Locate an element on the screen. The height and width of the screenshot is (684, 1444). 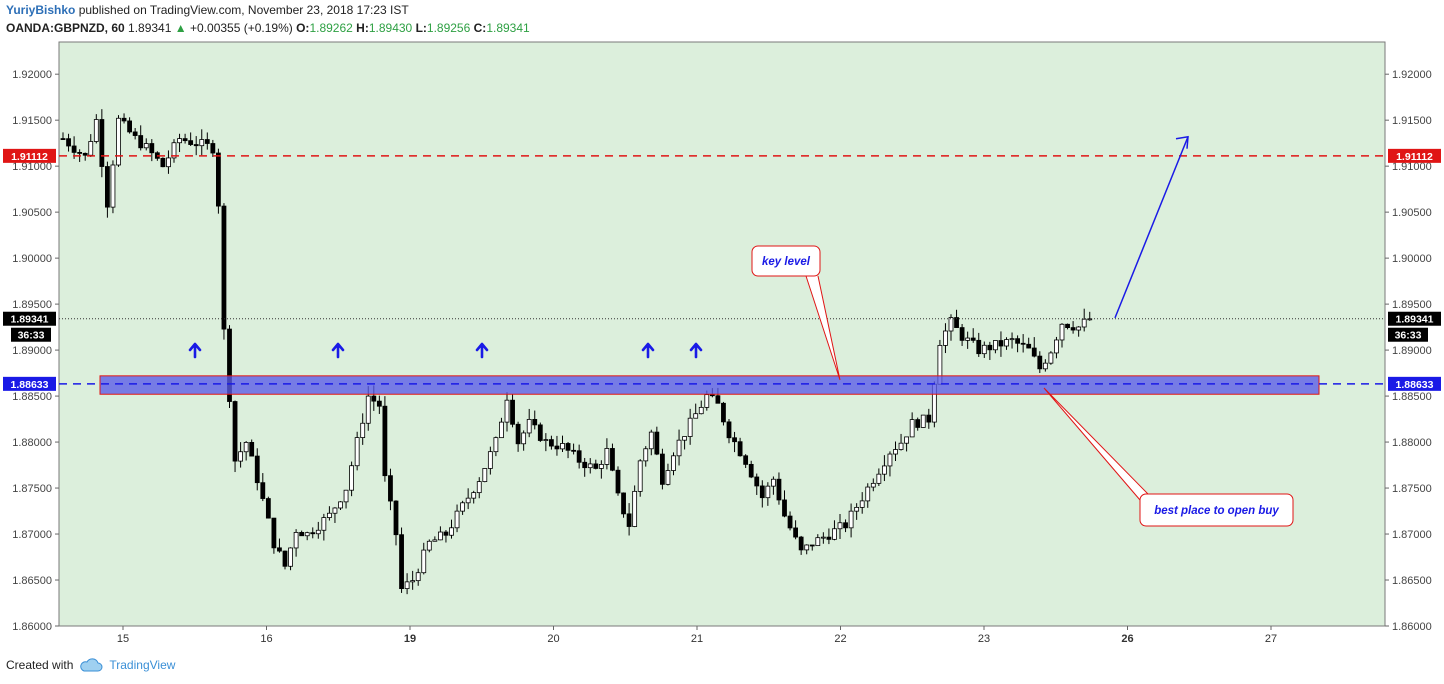
key-level-callout-box is located at coordinates (786, 261).